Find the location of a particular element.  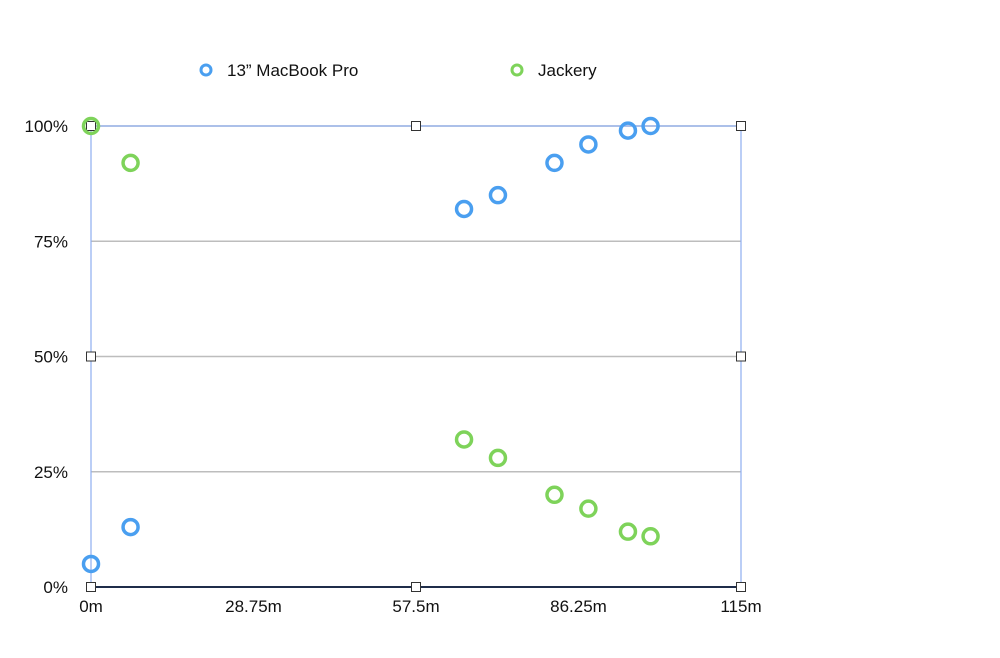

x-tick-label: 86.25m is located at coordinates (578, 606).